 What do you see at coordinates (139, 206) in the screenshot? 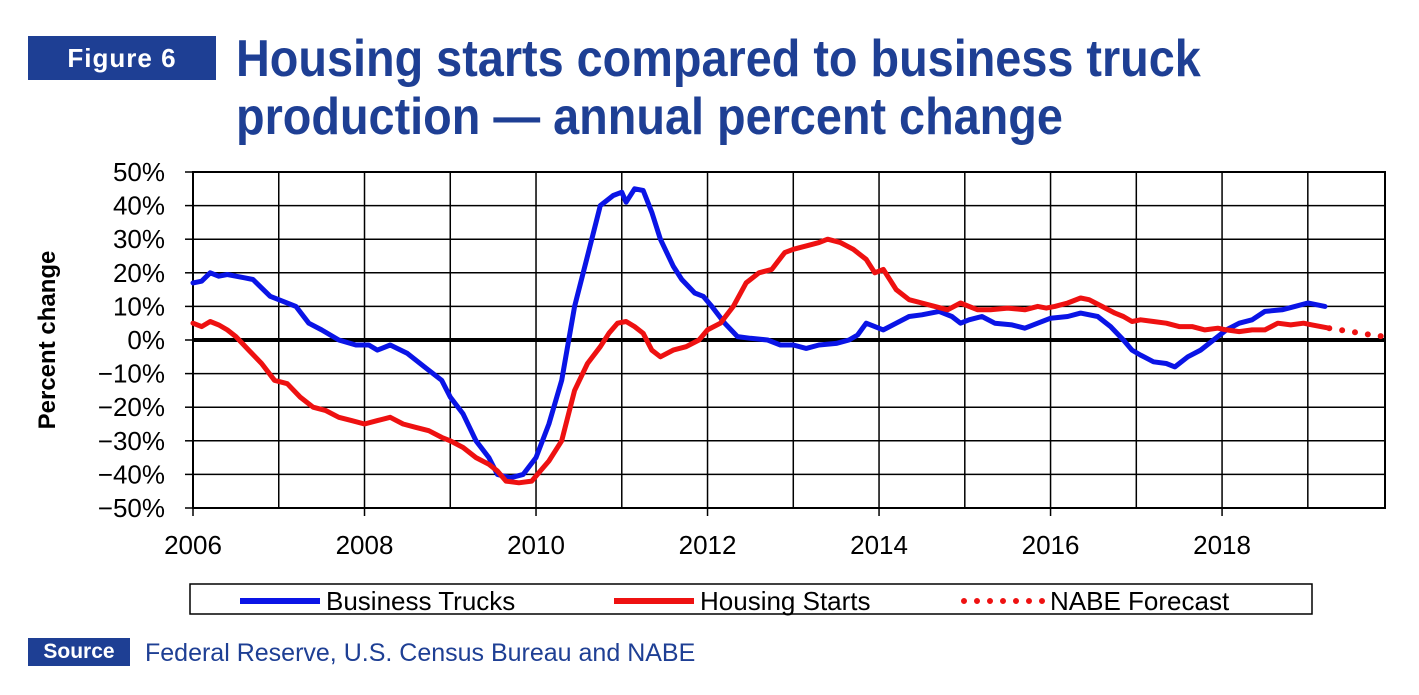
I see `y-tick-label: 40%` at bounding box center [139, 206].